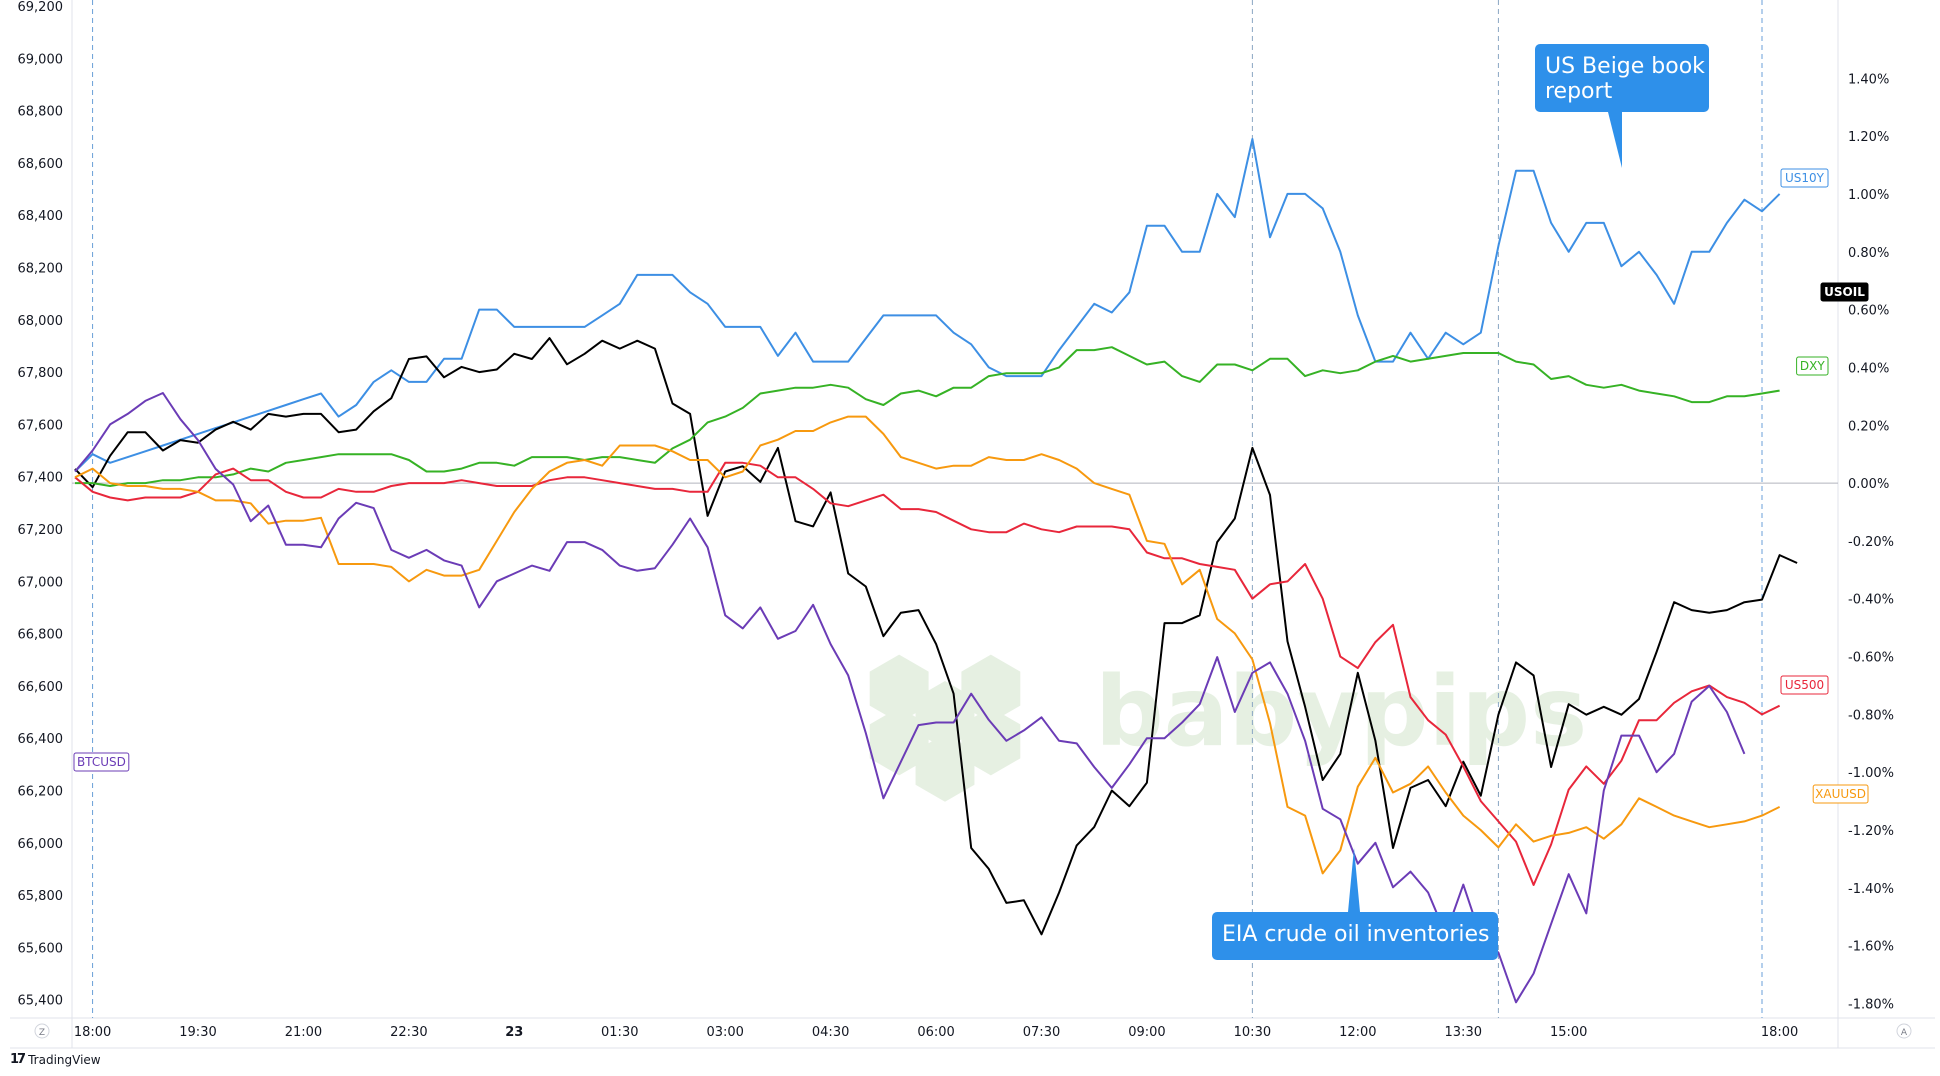  I want to click on right-axis-tick-label: -0.40%, so click(1871, 600).